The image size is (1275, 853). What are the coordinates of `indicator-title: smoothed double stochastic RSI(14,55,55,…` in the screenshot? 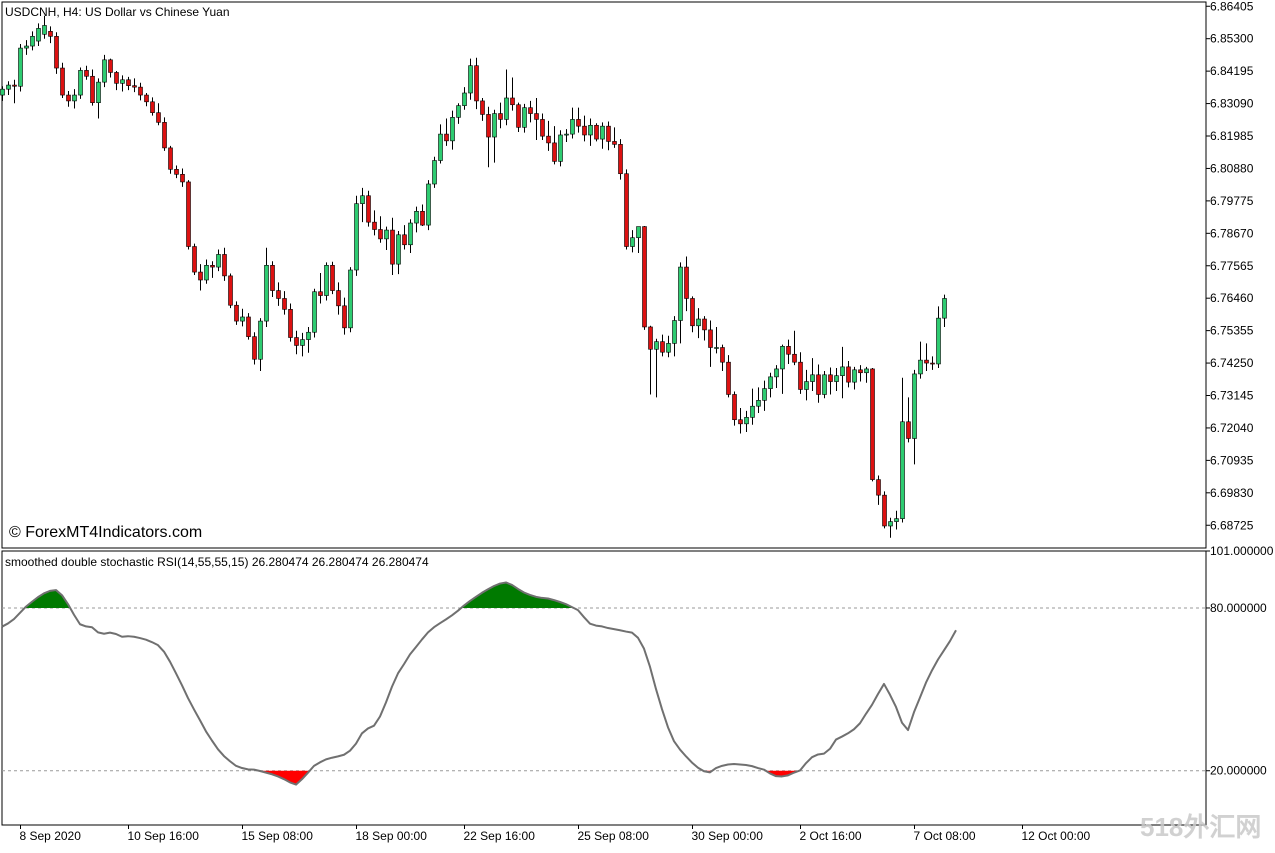 It's located at (217, 562).